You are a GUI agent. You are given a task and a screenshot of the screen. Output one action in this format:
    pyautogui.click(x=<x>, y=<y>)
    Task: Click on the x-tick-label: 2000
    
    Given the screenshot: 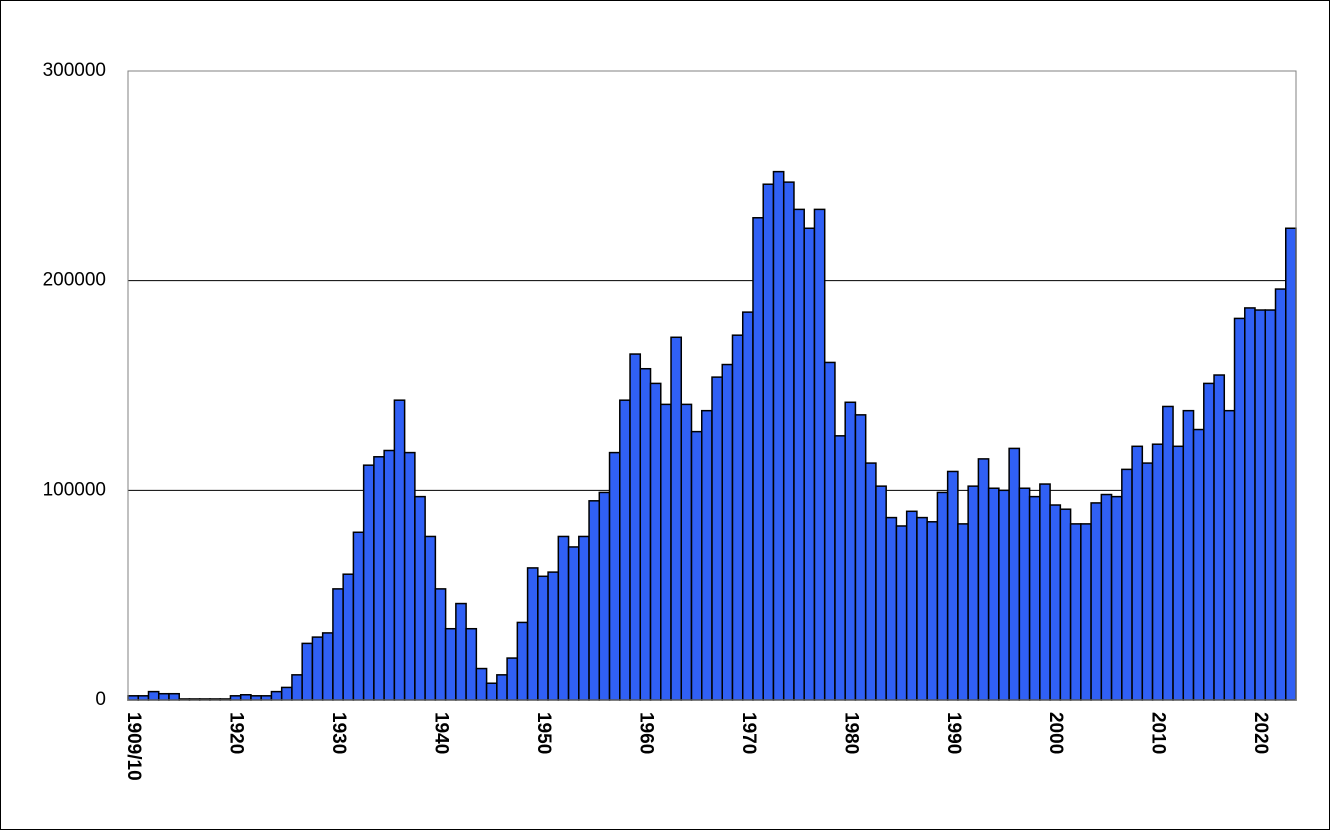 What is the action you would take?
    pyautogui.click(x=1055, y=733)
    